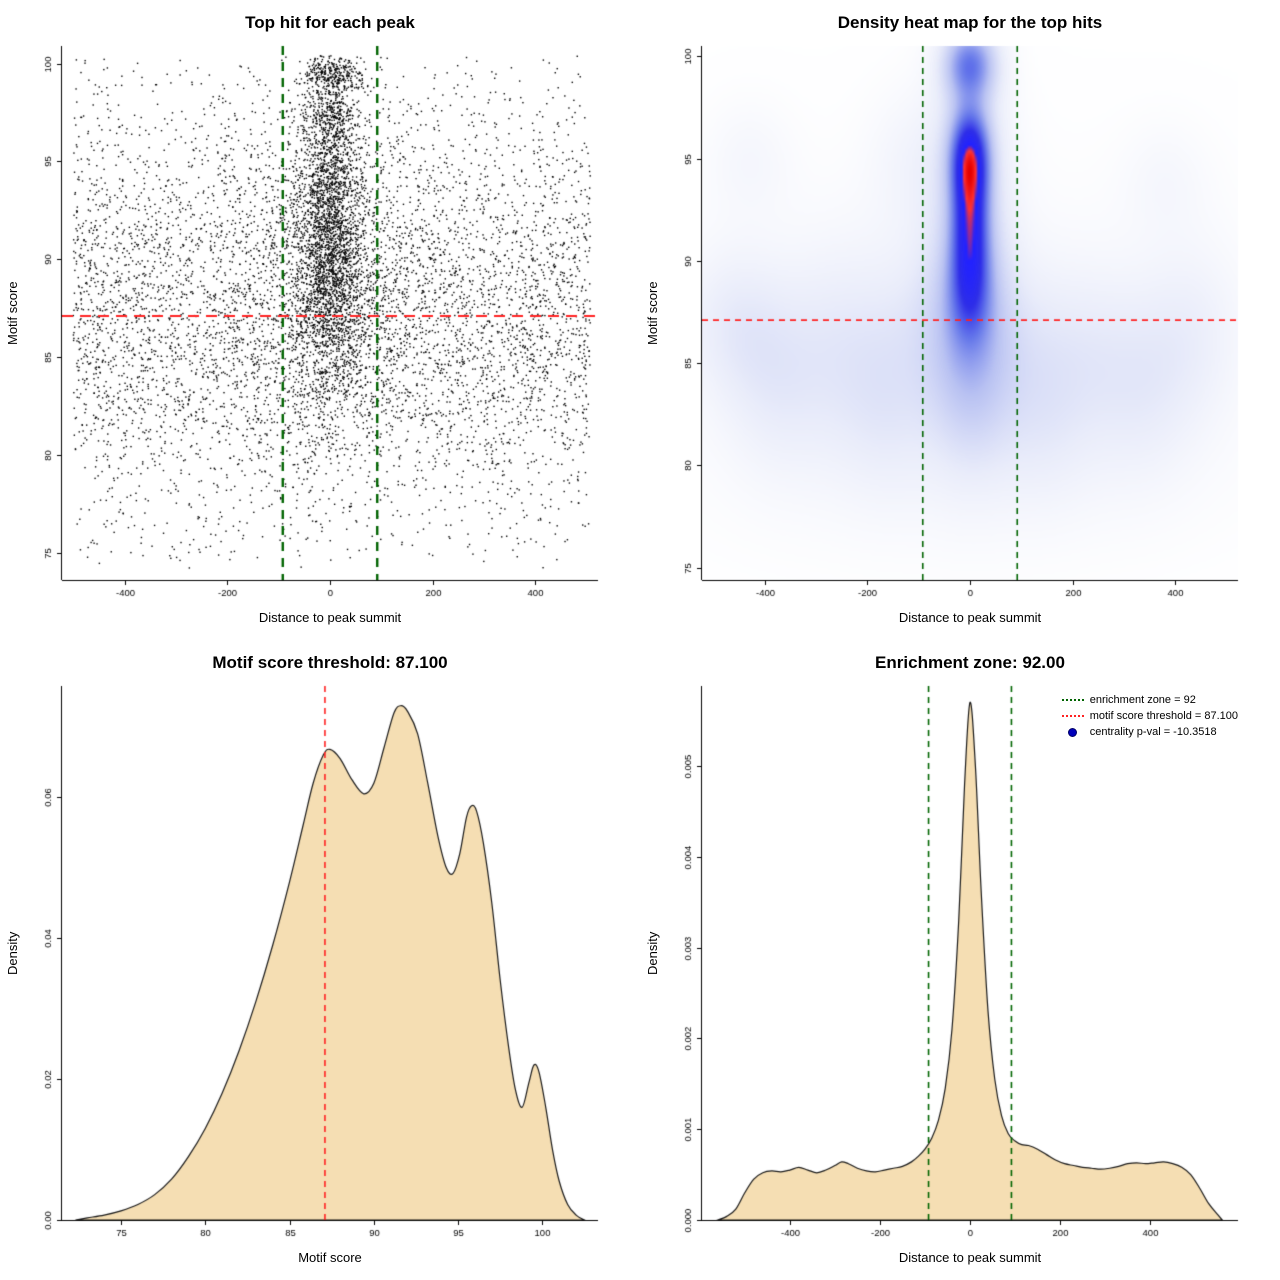  I want to click on distance-density-y-axis-label: Density, so click(652, 953).